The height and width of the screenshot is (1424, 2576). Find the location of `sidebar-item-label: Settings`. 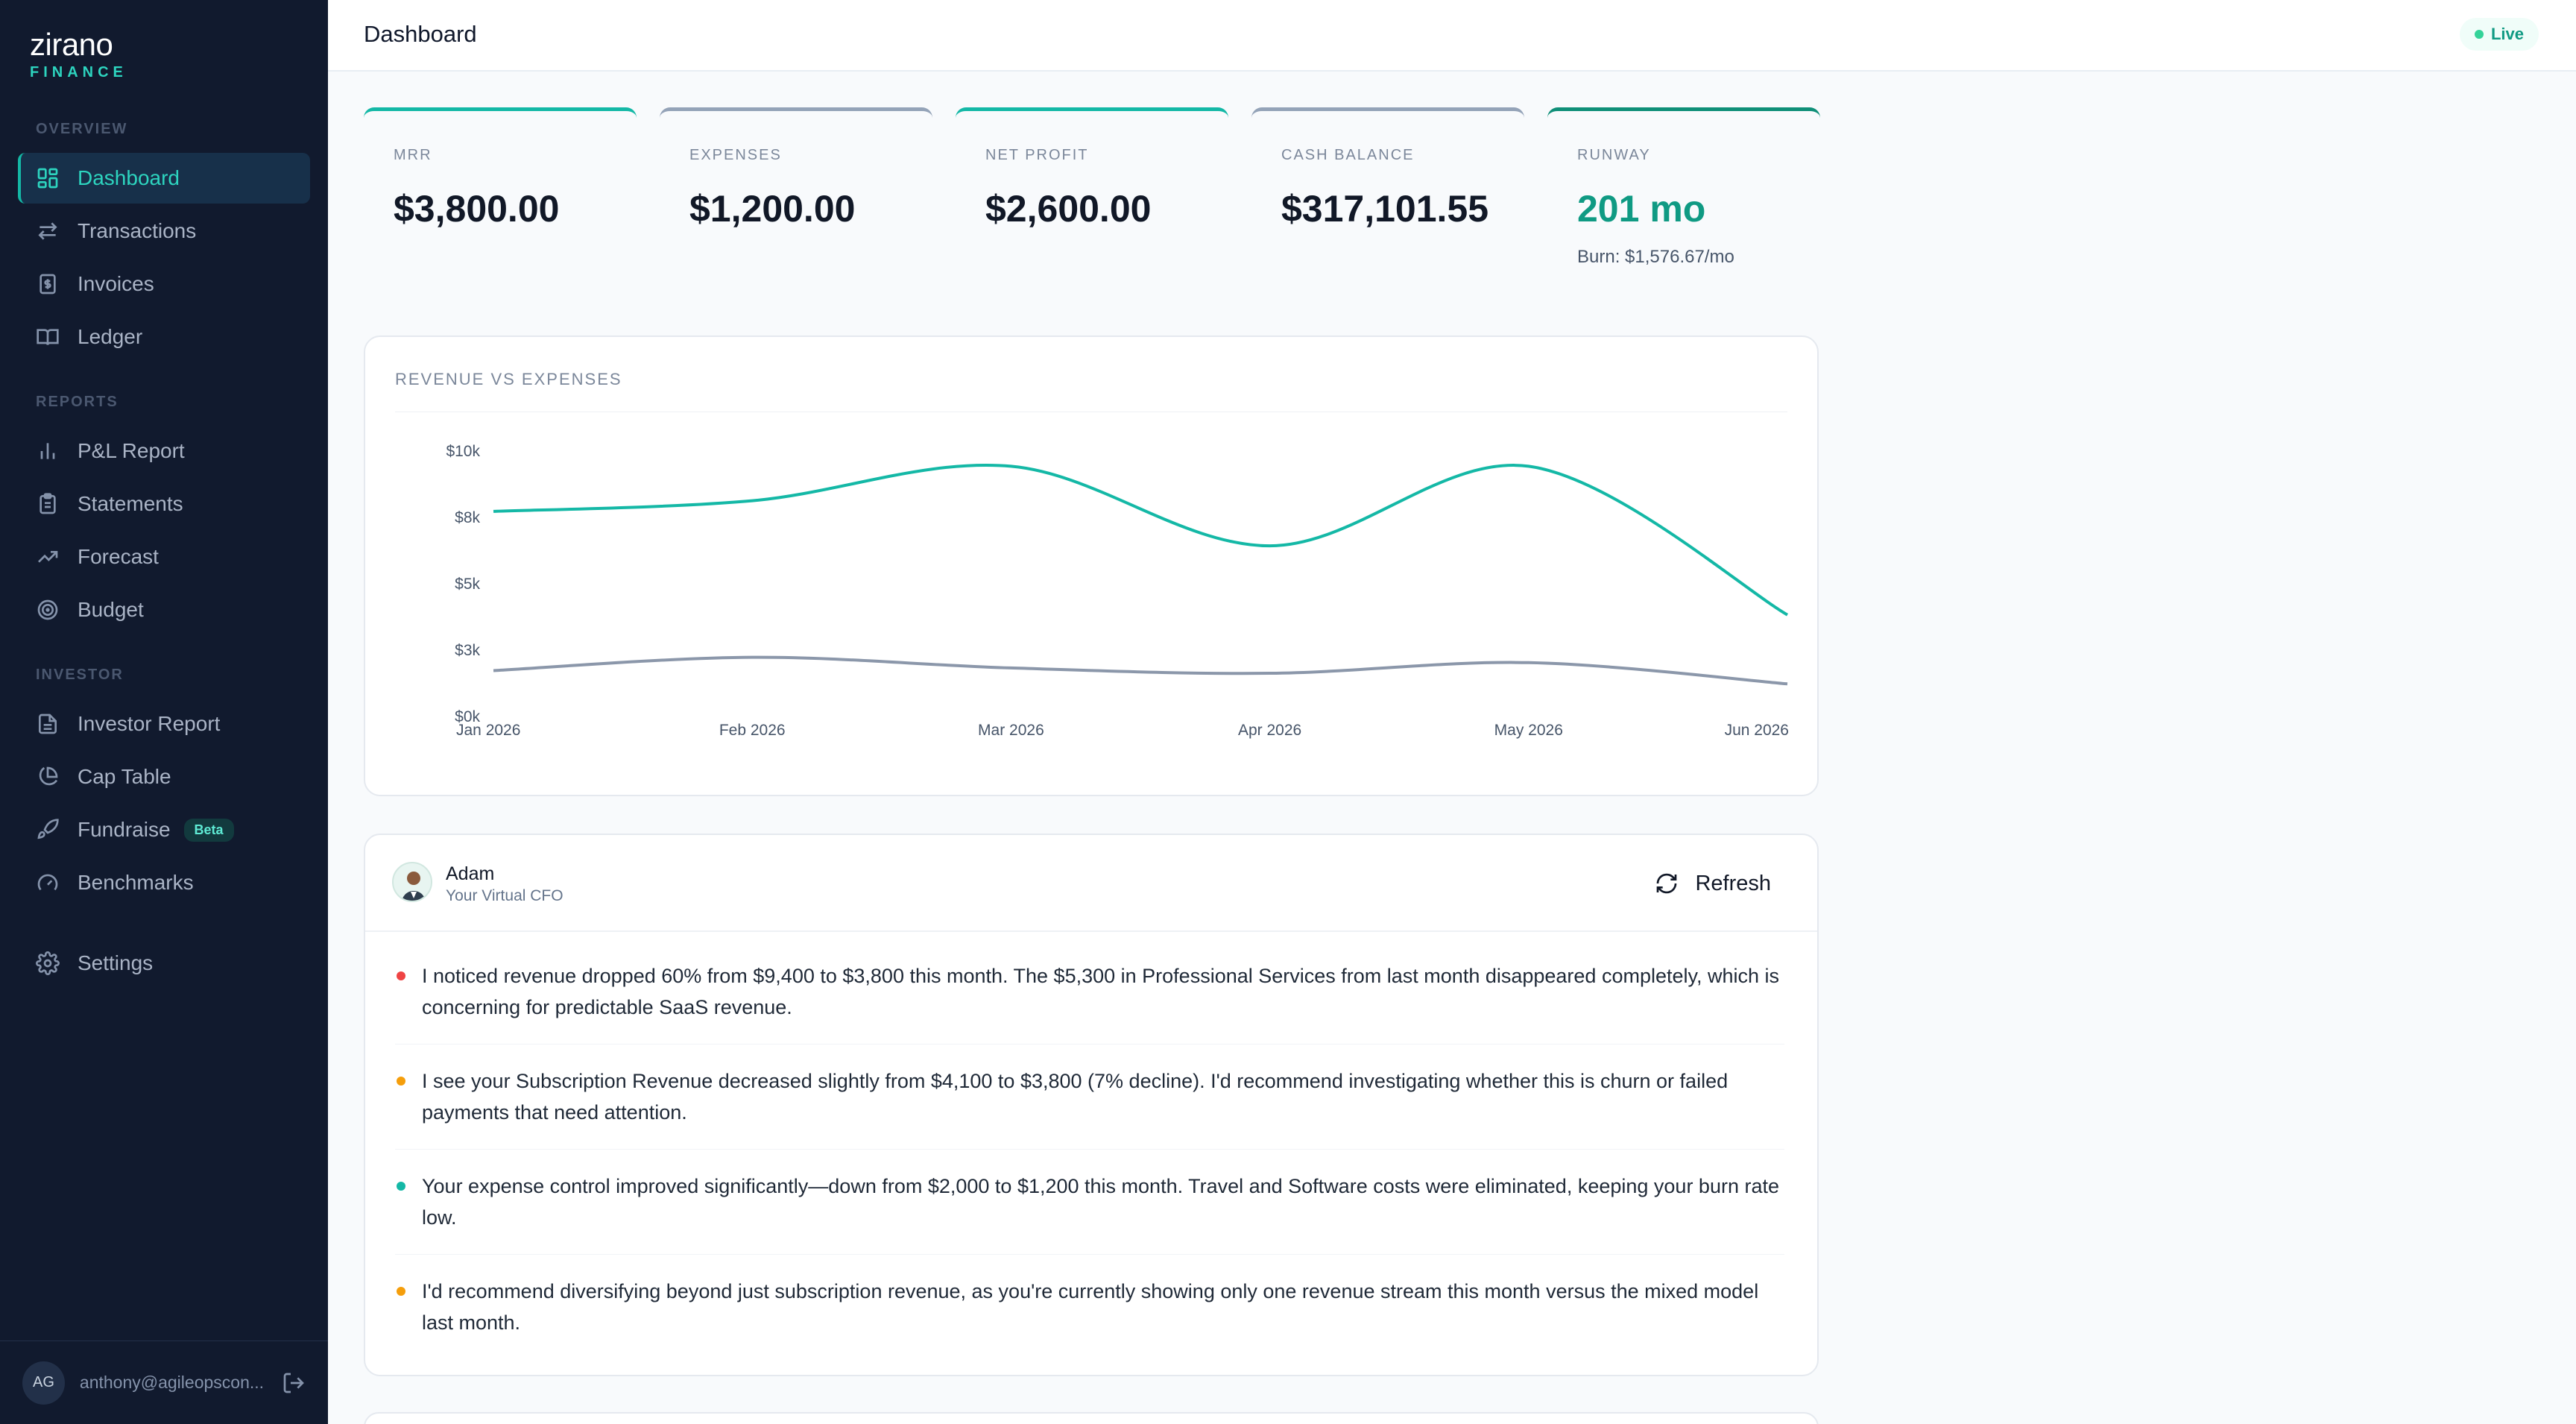

sidebar-item-label: Settings is located at coordinates (116, 962).